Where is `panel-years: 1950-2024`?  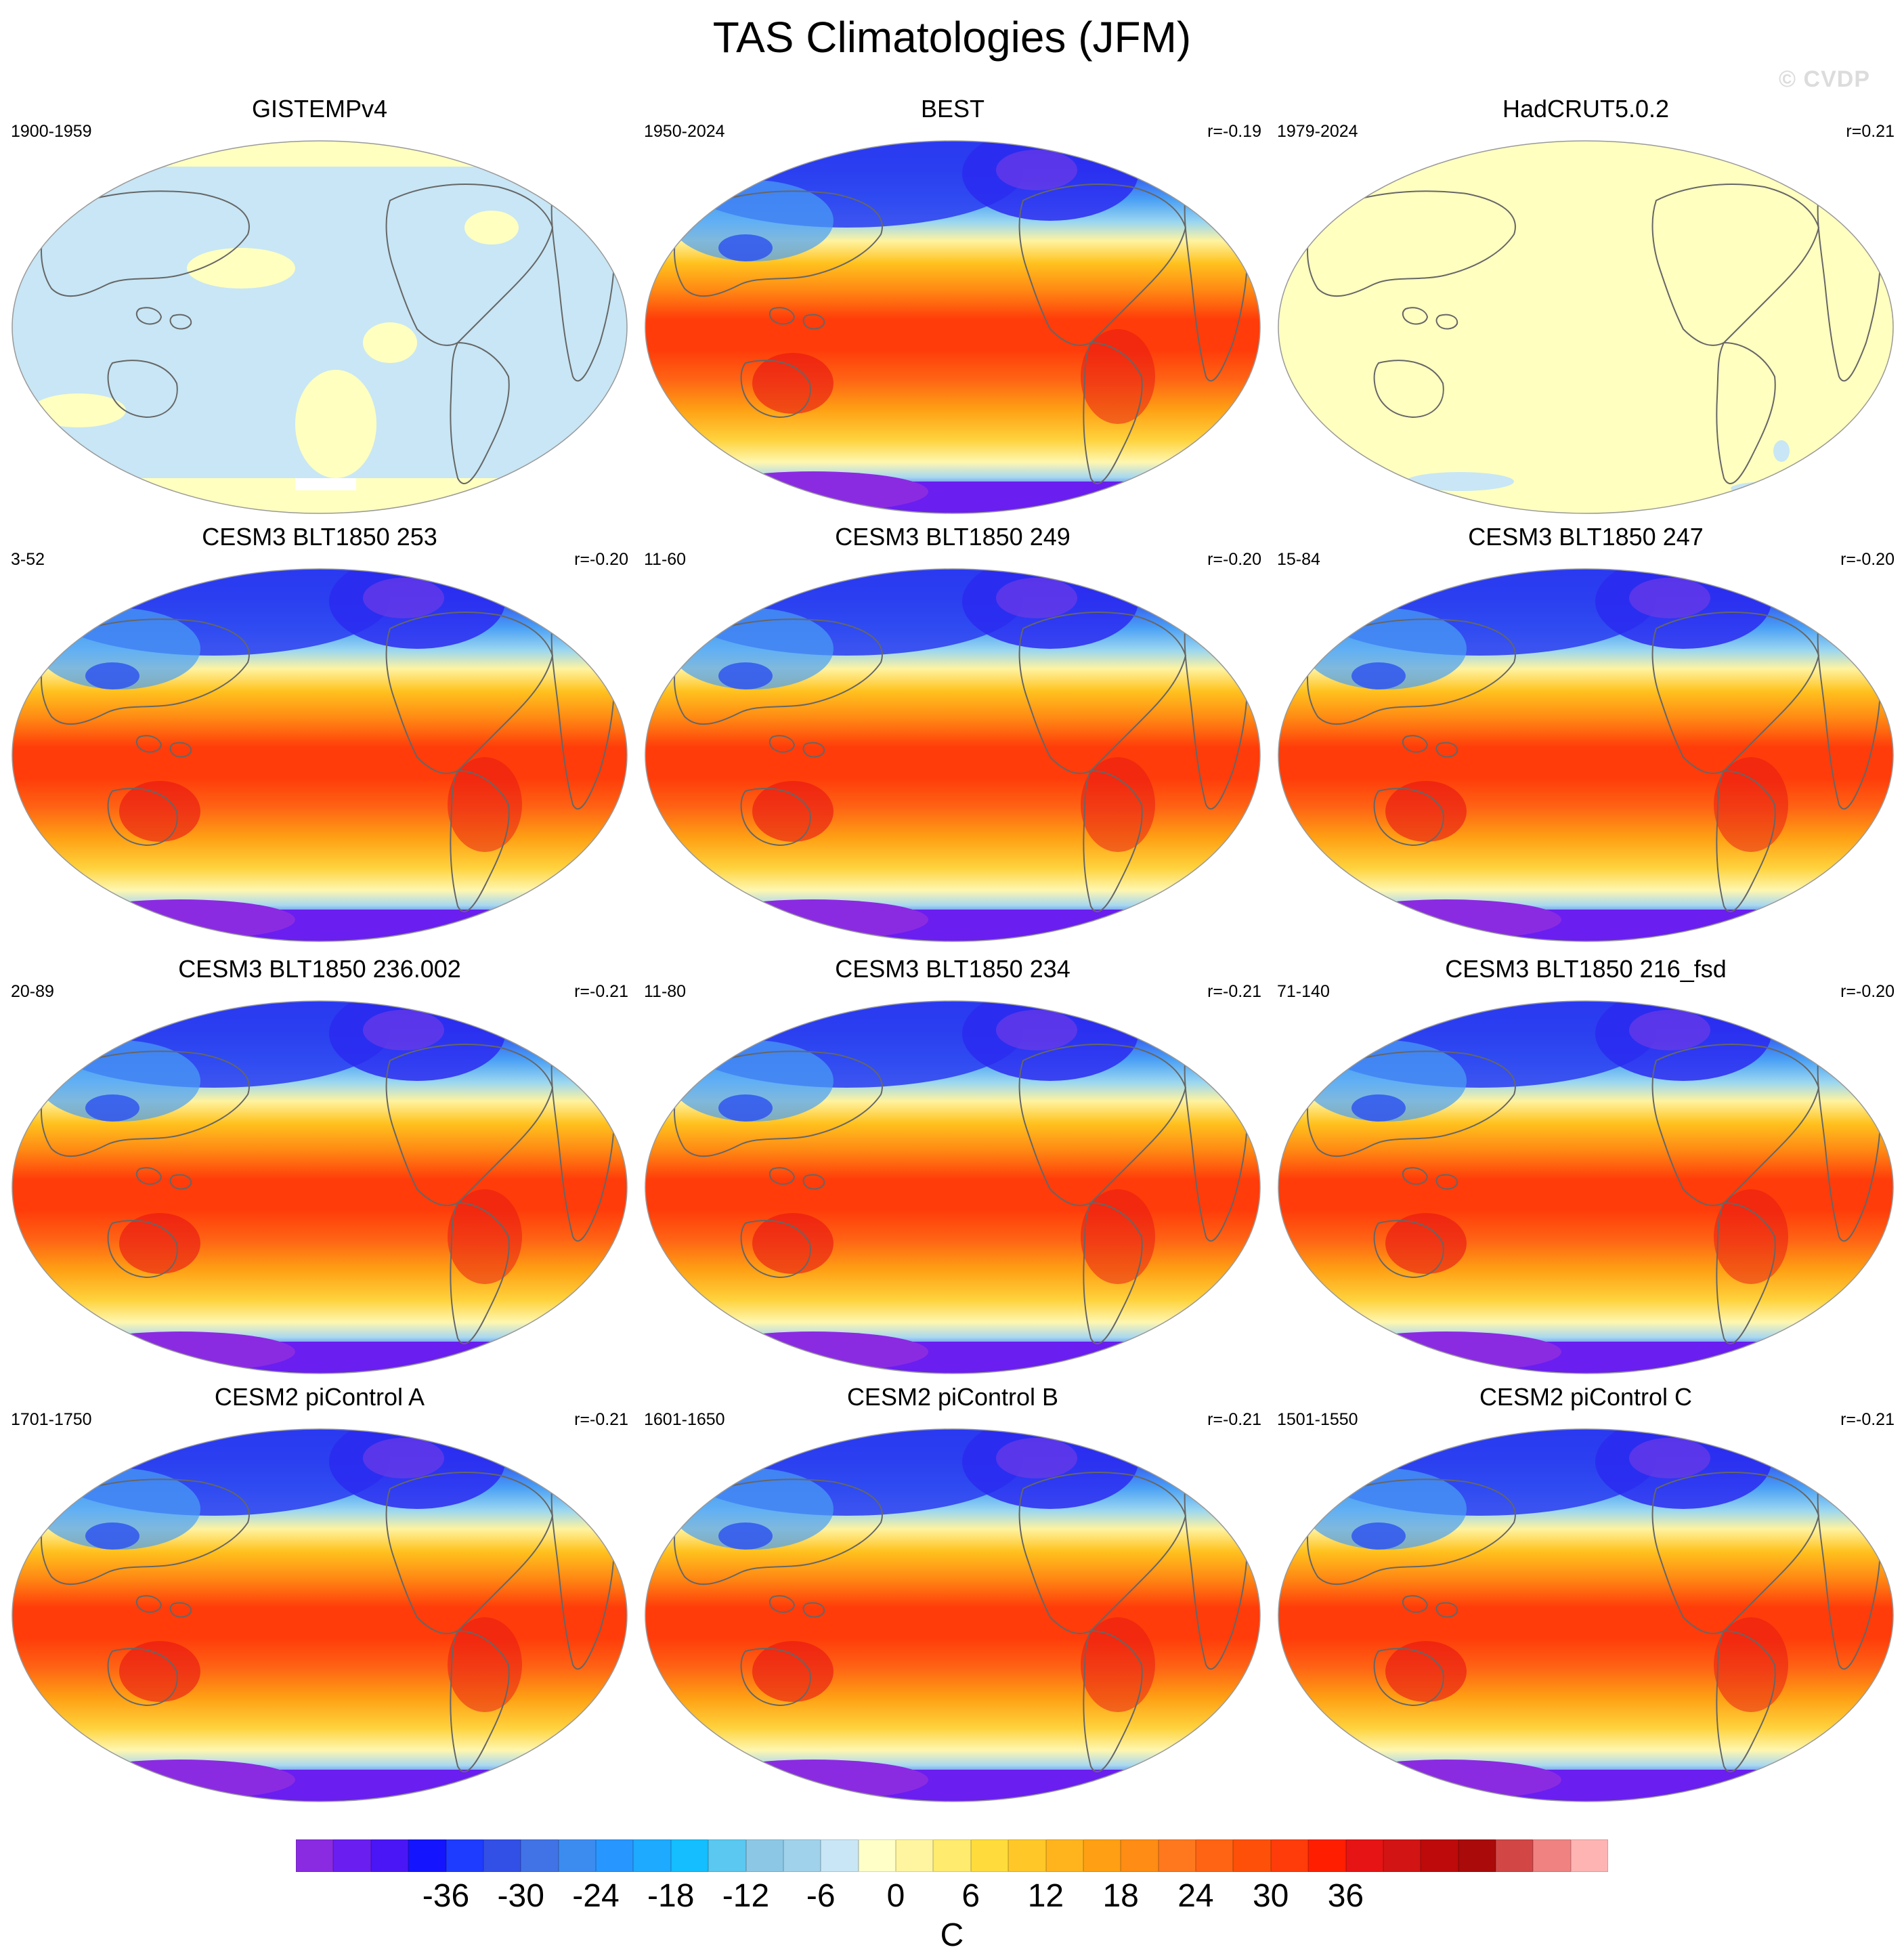
panel-years: 1950-2024 is located at coordinates (685, 131).